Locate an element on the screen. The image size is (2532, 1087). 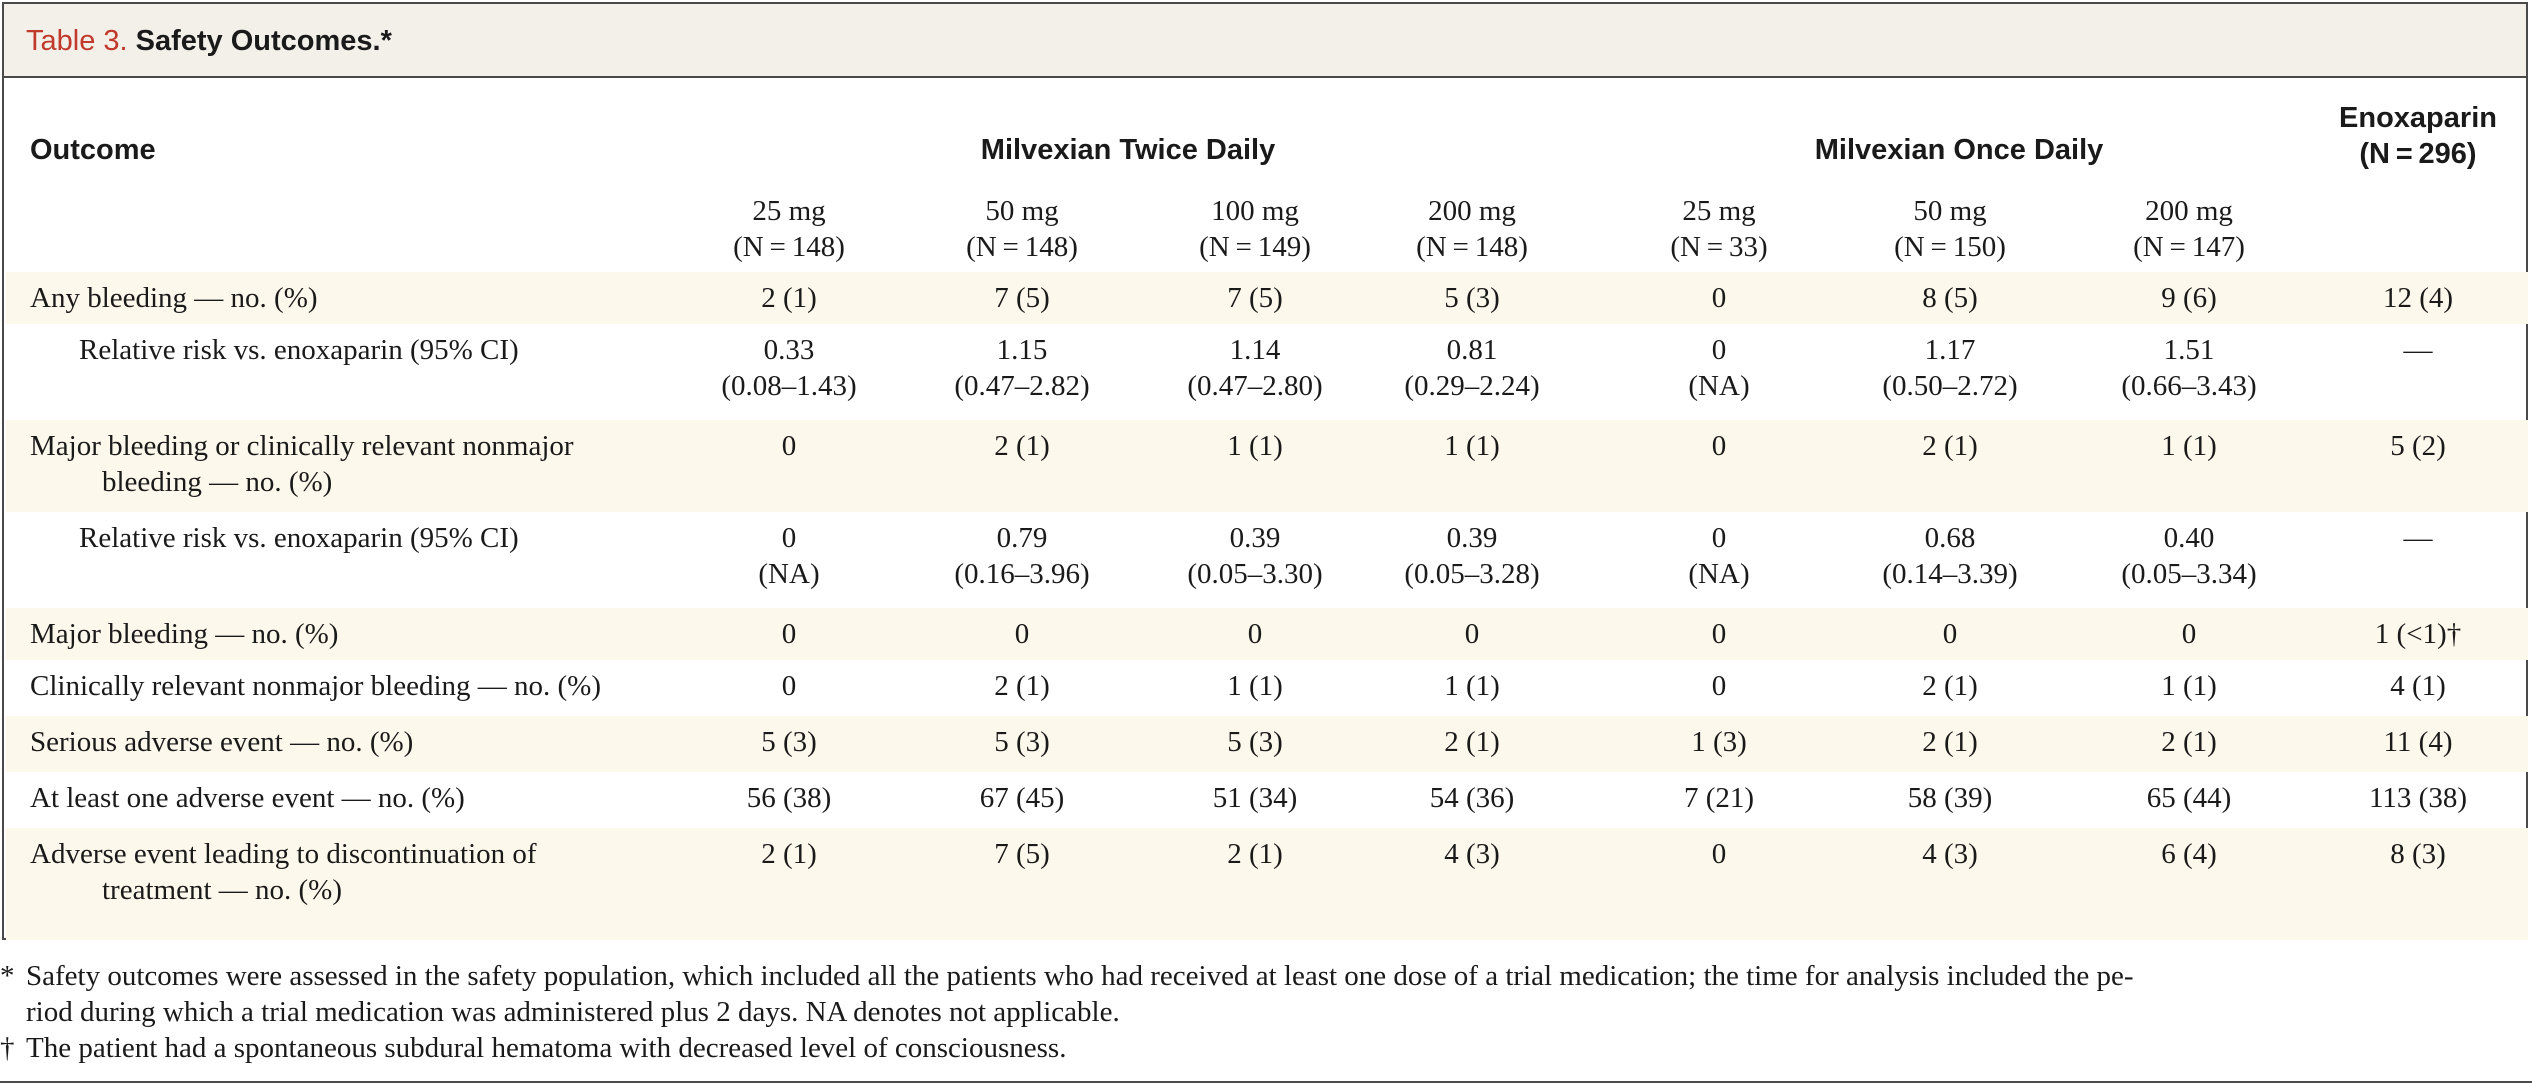
table-cell: 0.33 is located at coordinates (789, 350).